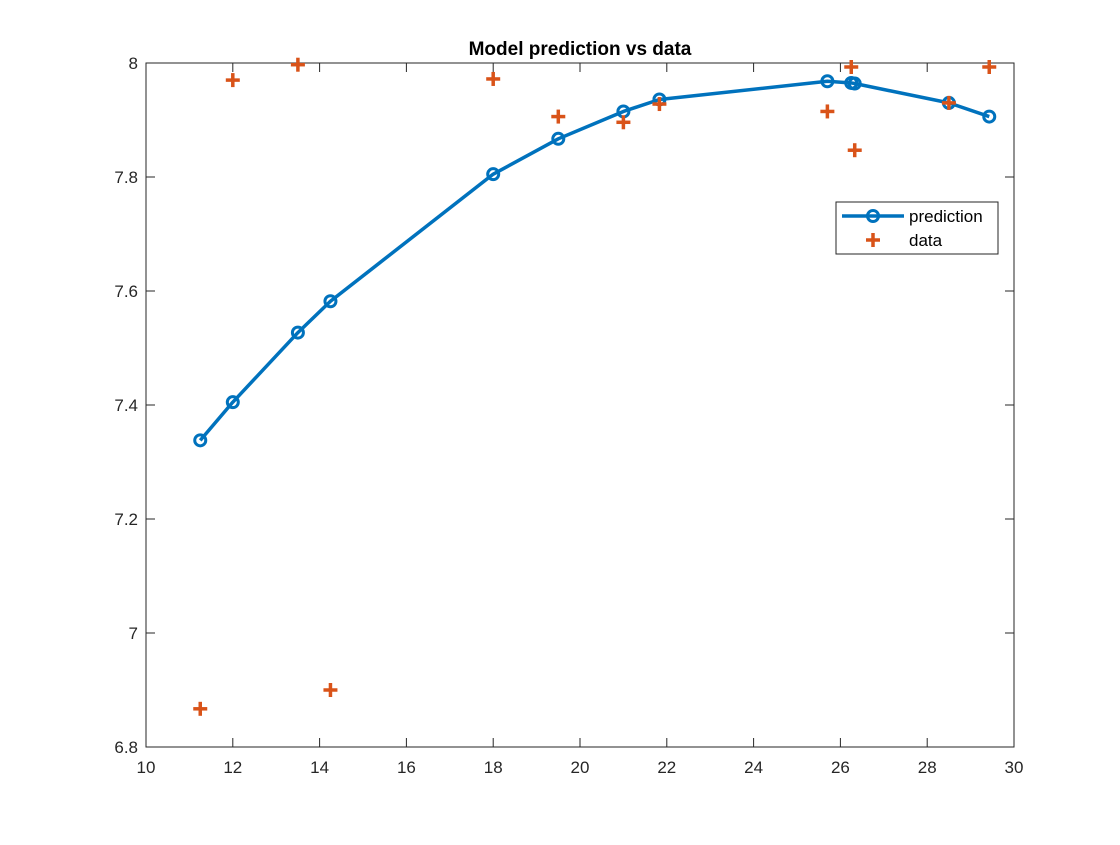  I want to click on y-tick-label: 7, so click(133, 633).